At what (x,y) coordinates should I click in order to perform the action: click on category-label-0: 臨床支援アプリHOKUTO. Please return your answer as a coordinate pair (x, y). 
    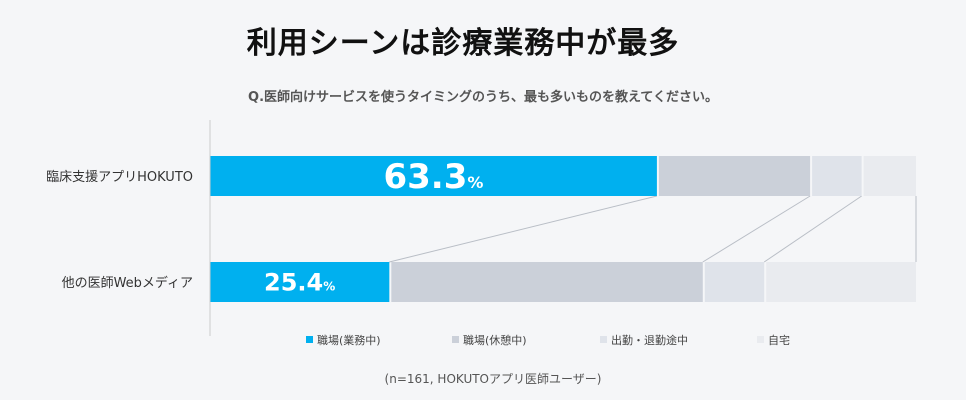
    Looking at the image, I should click on (119, 177).